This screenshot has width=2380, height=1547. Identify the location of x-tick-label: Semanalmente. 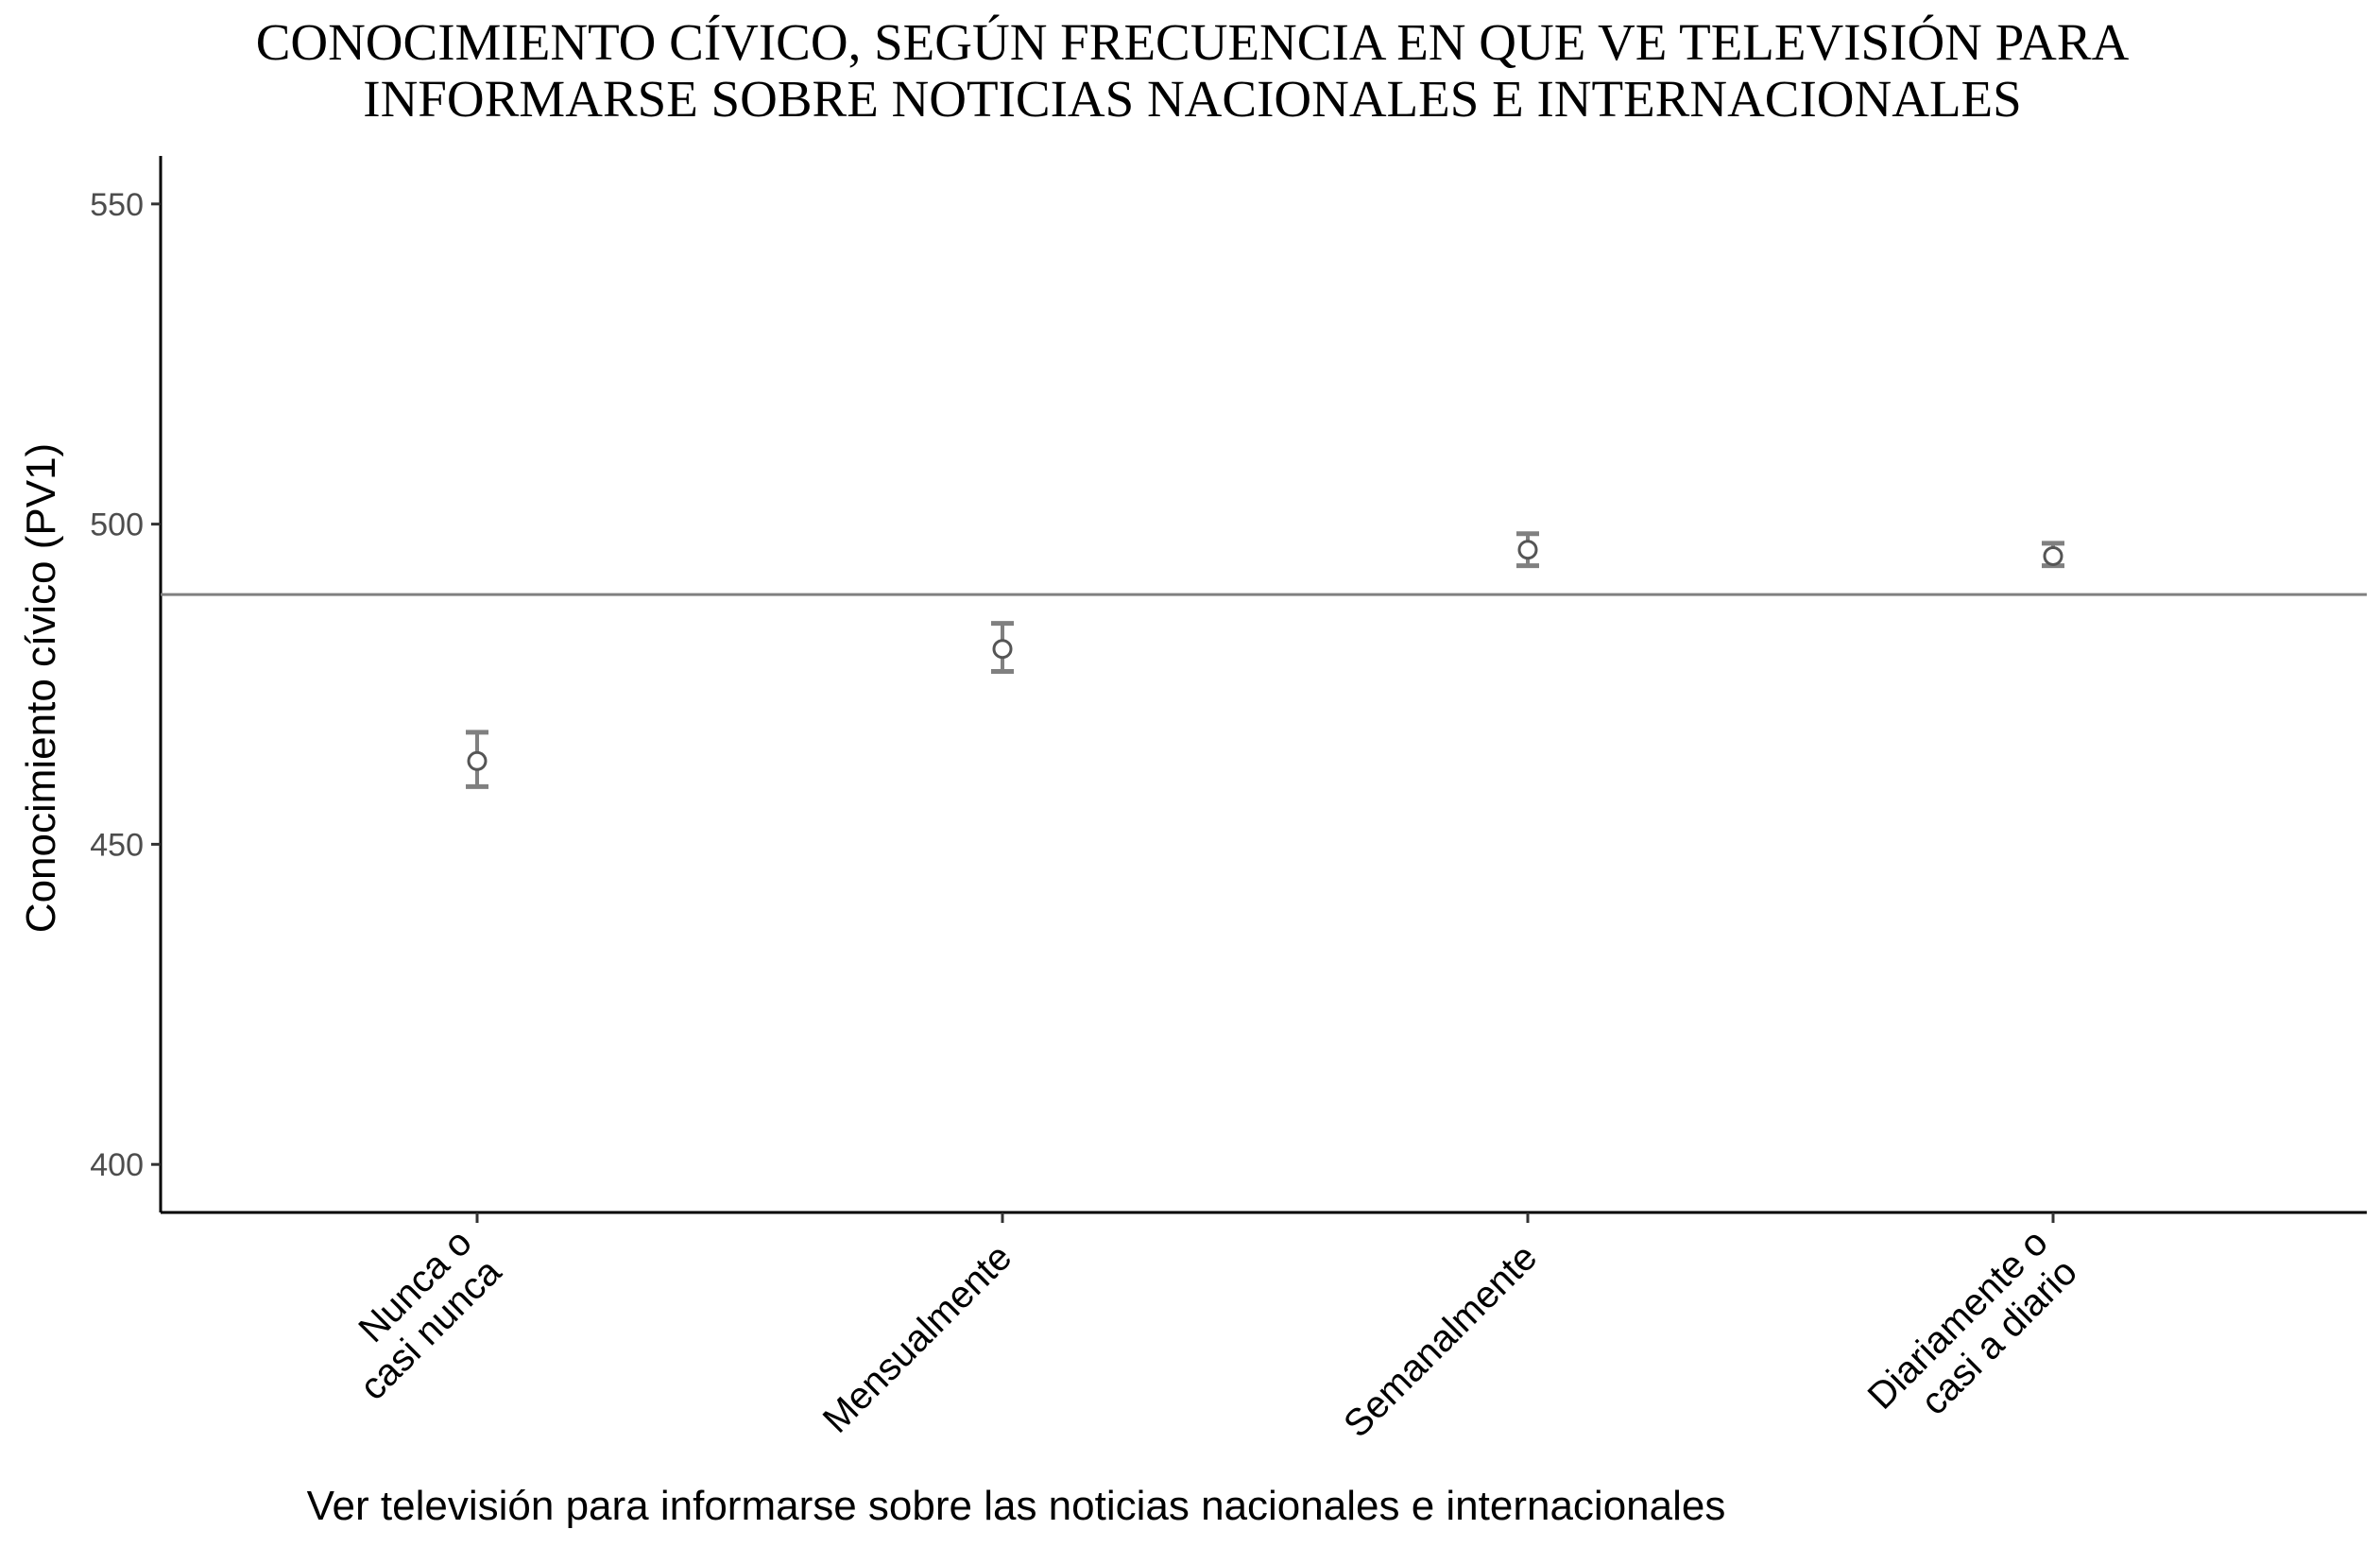
(1440, 1340).